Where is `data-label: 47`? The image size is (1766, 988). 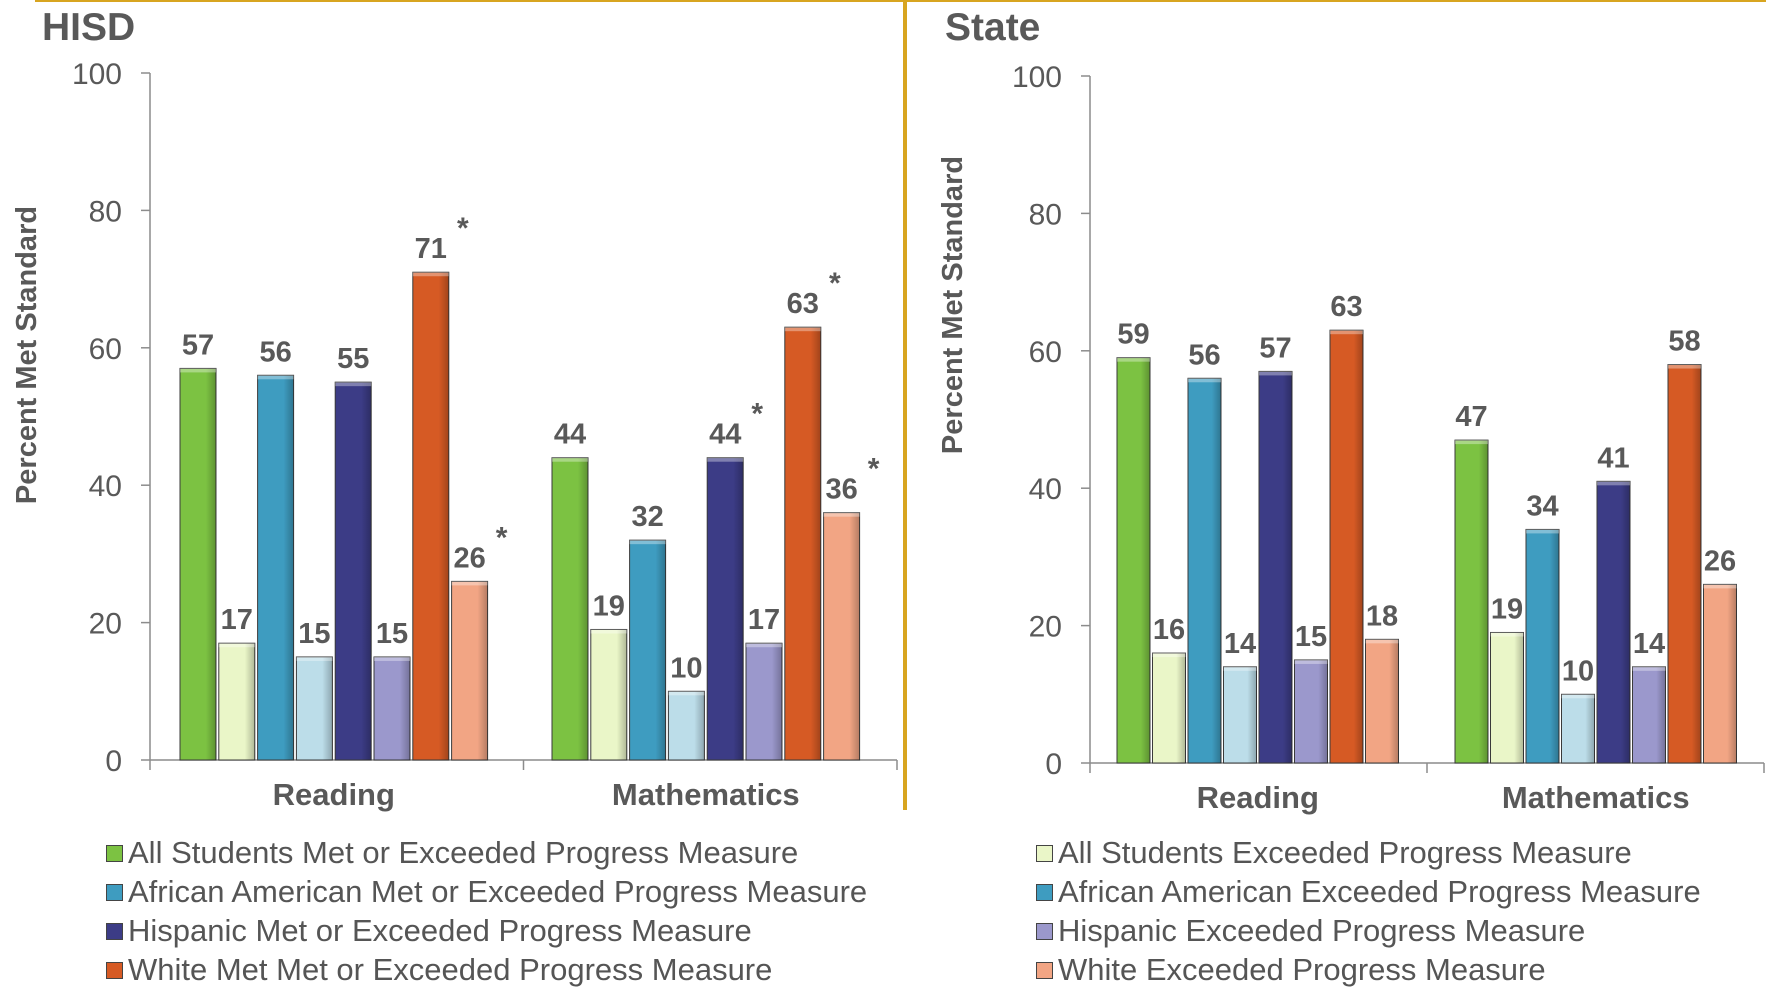 data-label: 47 is located at coordinates (1471, 417).